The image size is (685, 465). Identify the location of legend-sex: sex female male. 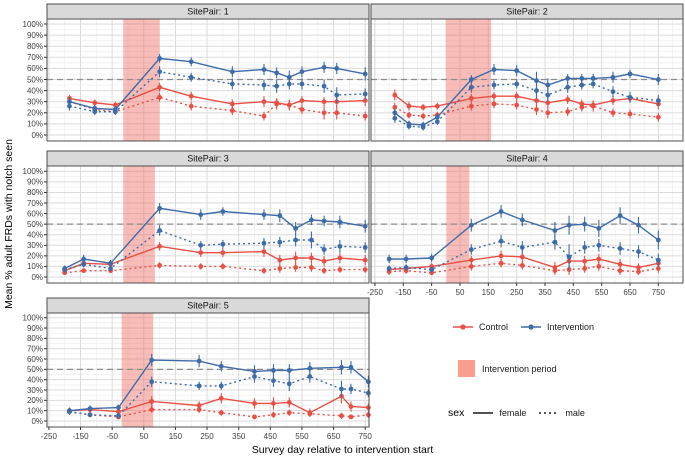
(522, 413).